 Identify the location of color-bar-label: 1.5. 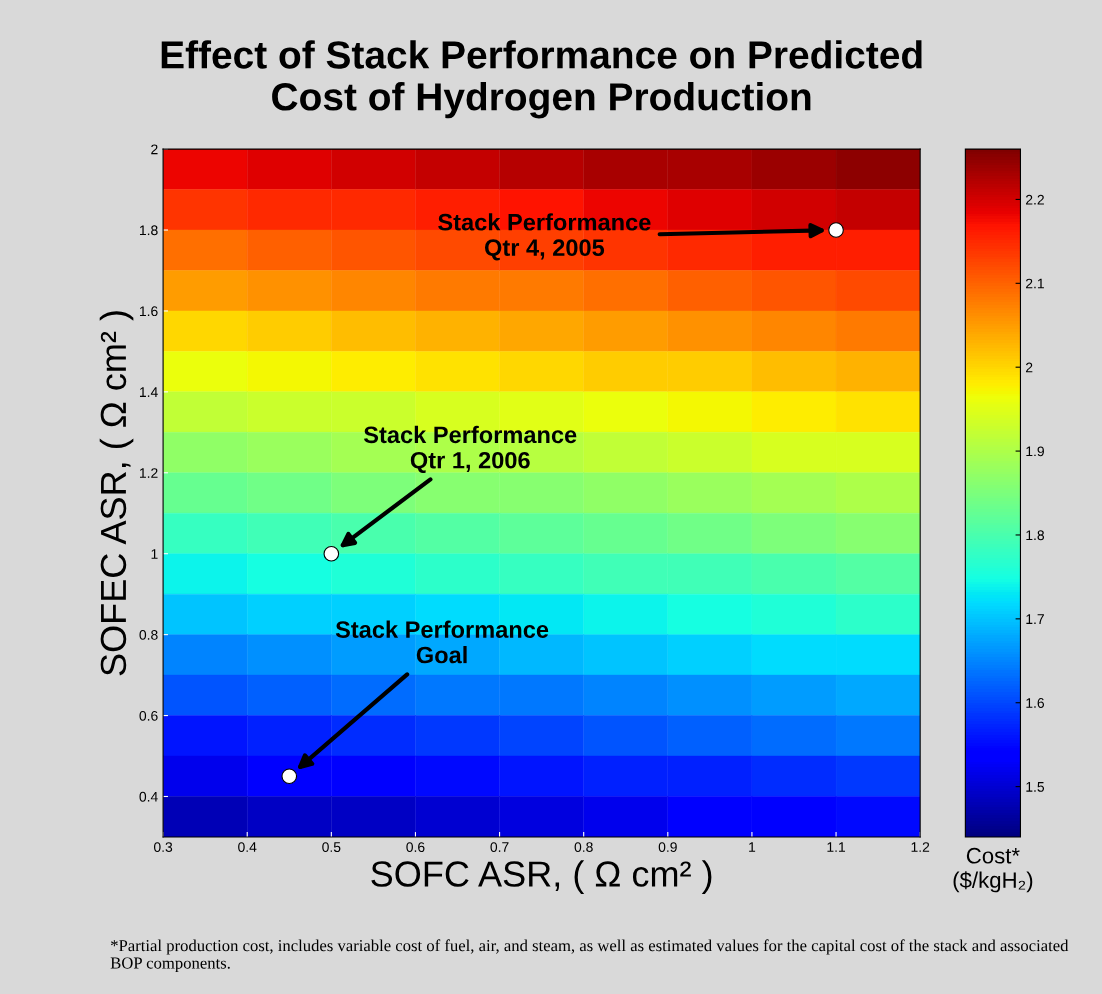
(1035, 787).